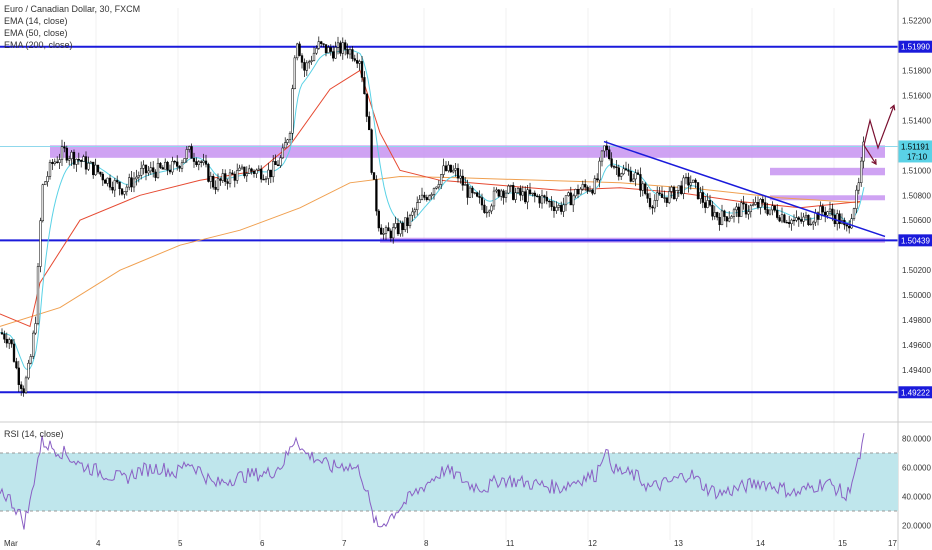 The width and height of the screenshot is (932, 550). What do you see at coordinates (36, 21) in the screenshot?
I see `ema14-legend: EMA (14, close)` at bounding box center [36, 21].